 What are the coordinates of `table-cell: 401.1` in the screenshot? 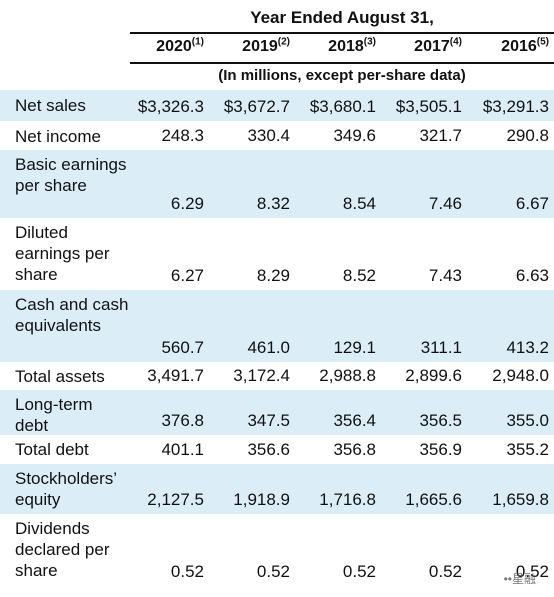 It's located at (182, 449).